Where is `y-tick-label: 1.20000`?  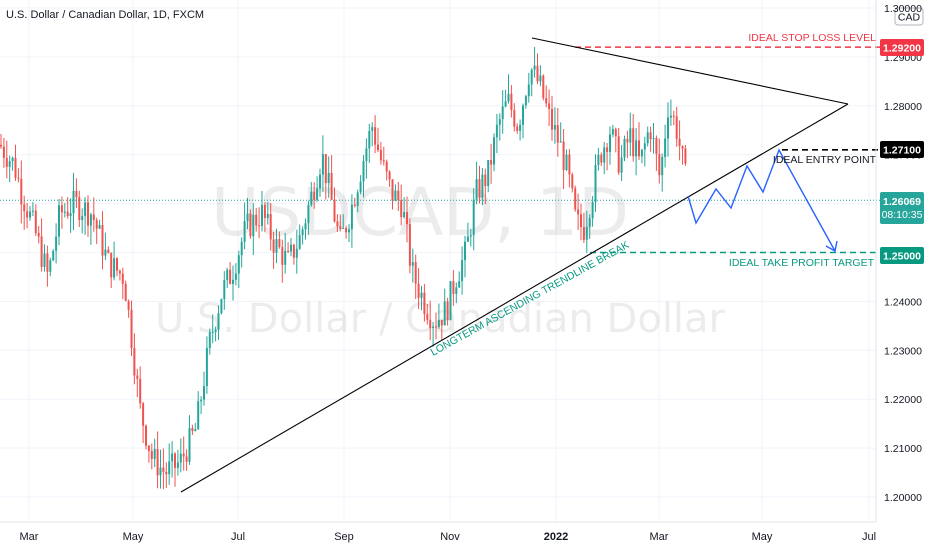 y-tick-label: 1.20000 is located at coordinates (903, 498).